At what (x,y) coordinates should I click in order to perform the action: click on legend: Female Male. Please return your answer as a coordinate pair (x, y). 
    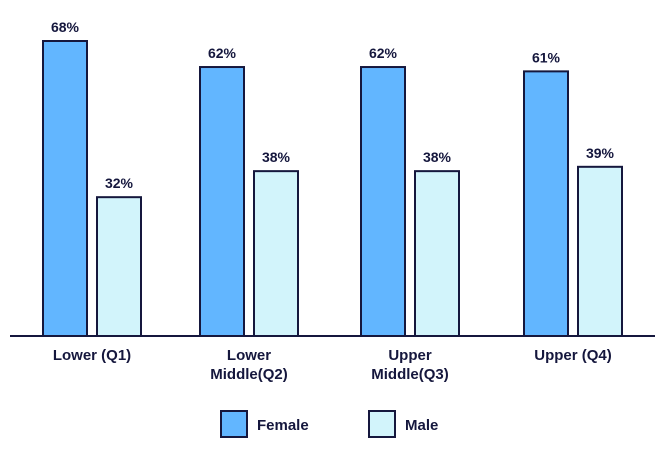
    Looking at the image, I should click on (329, 424).